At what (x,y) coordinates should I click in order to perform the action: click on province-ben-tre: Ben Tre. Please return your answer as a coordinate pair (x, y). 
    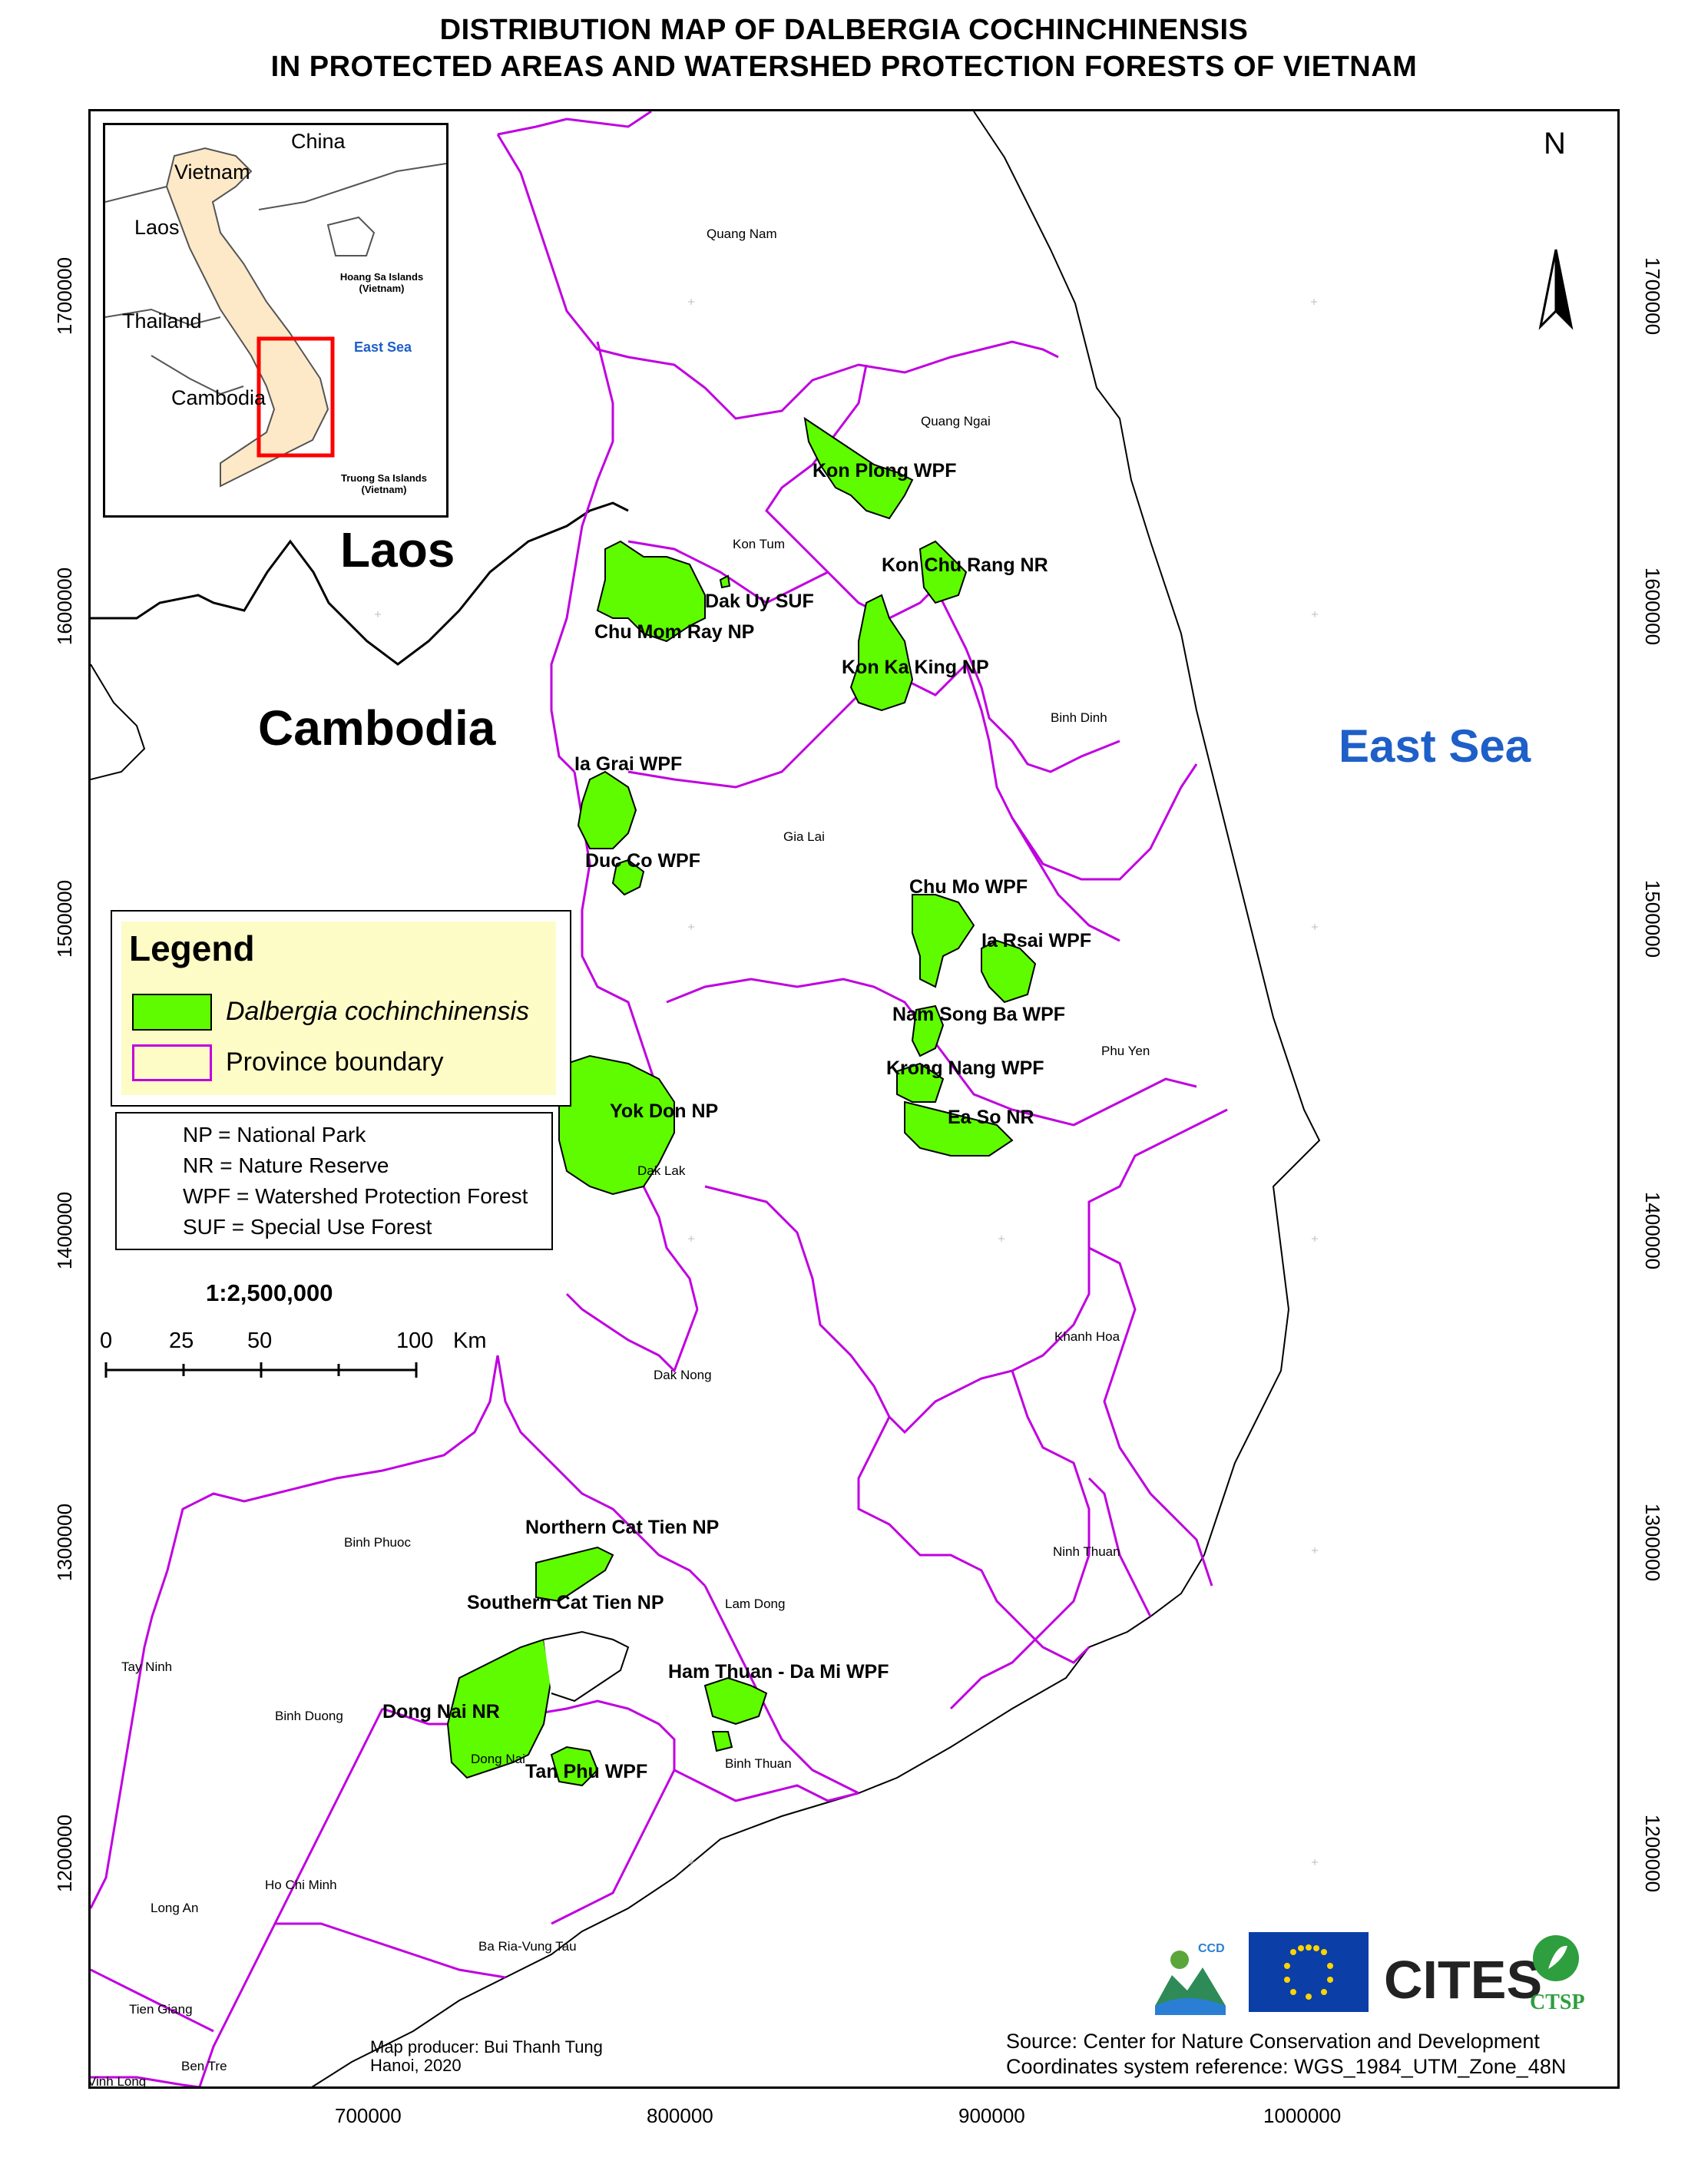
    Looking at the image, I should click on (204, 2066).